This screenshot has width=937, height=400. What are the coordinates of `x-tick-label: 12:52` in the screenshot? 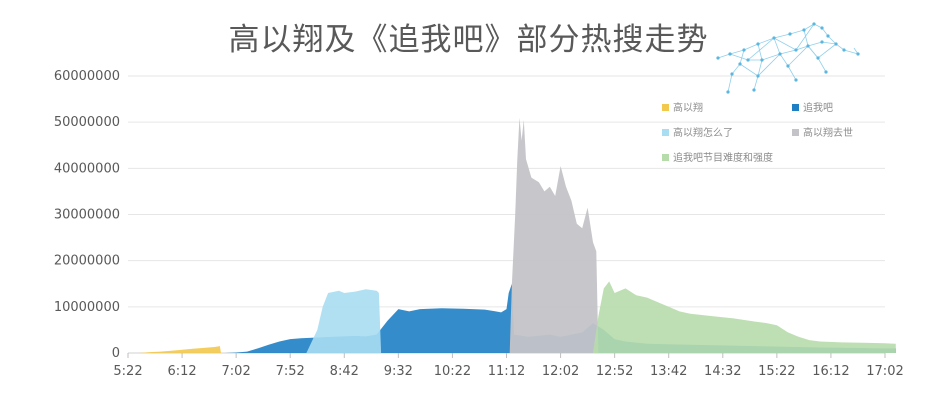 It's located at (614, 371).